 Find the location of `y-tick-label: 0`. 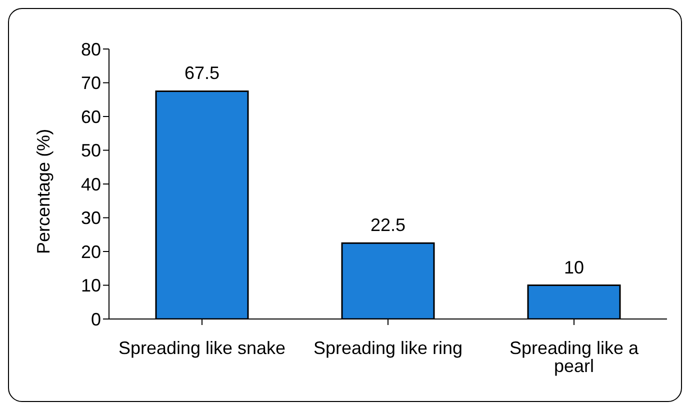

y-tick-label: 0 is located at coordinates (95, 319).